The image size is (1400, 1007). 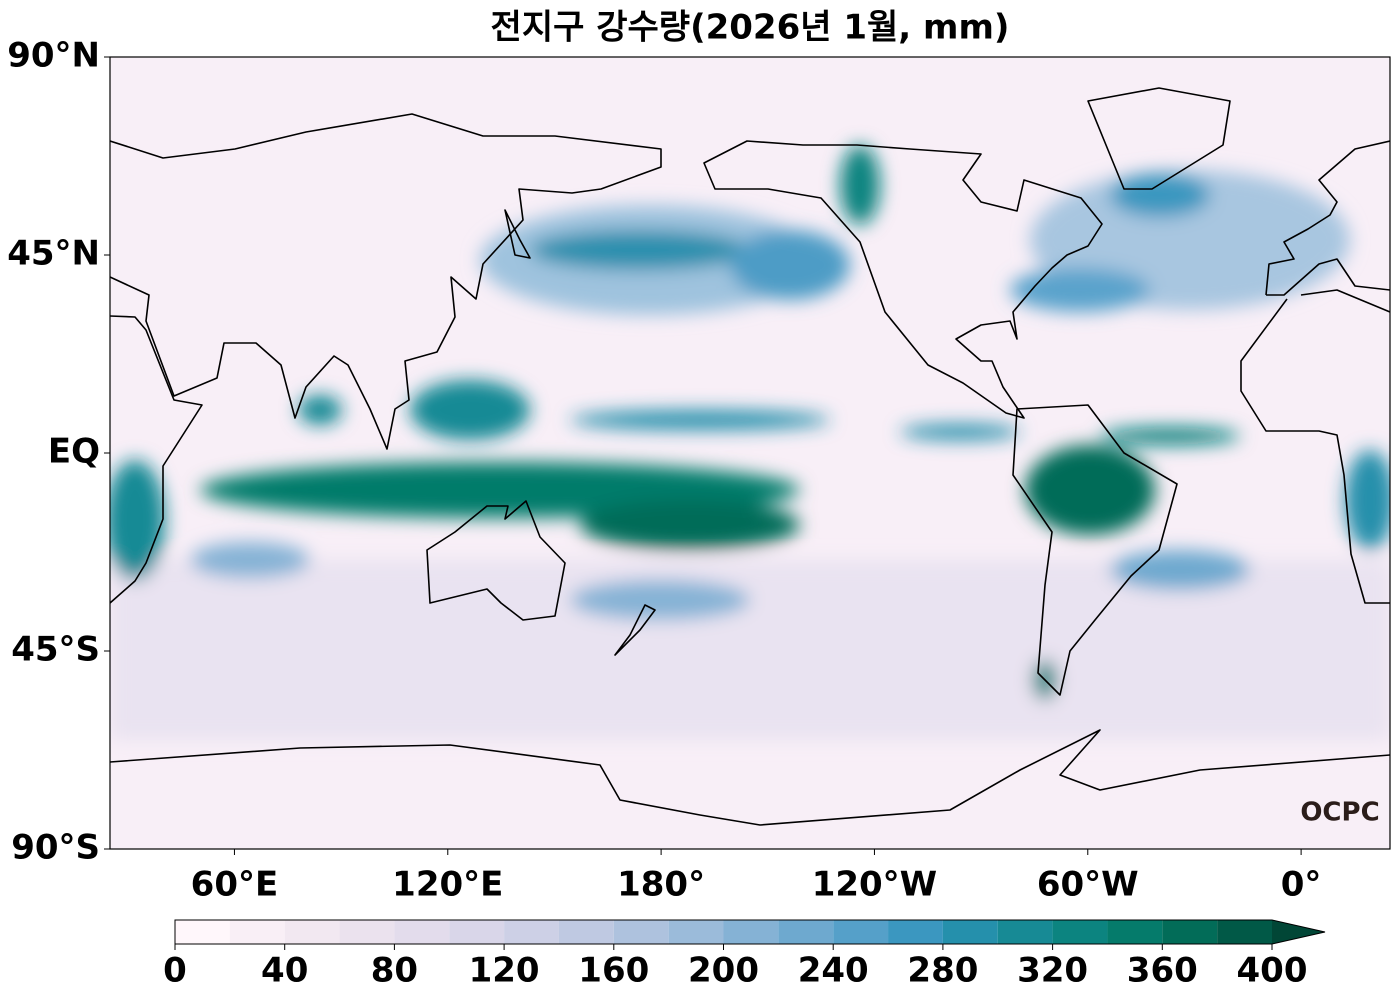 I want to click on colorbar-tick-label: 360, so click(x=1162, y=971).